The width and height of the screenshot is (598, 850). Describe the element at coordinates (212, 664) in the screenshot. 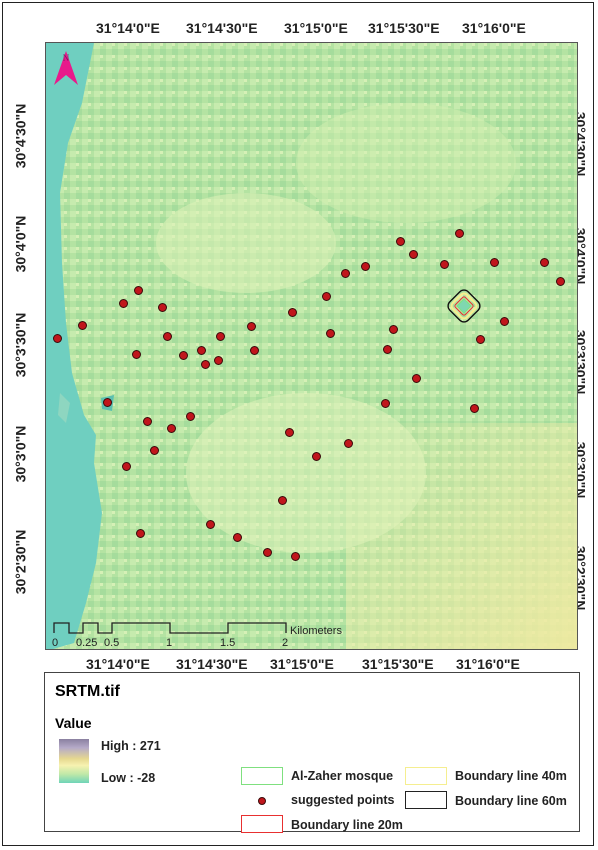

I see `bottom-lon-label: 31°14'30"E` at that location.